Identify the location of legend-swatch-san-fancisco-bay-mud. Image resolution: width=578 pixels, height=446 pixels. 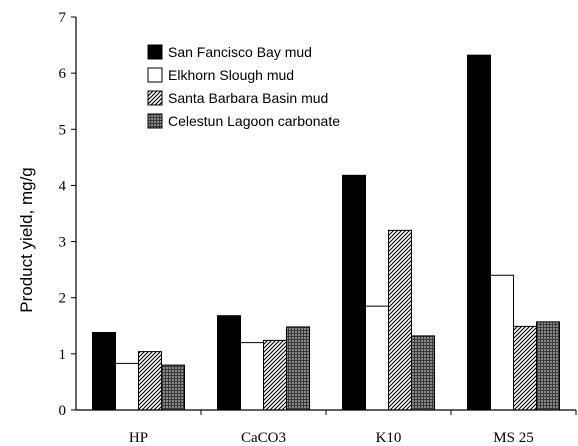
(155, 52).